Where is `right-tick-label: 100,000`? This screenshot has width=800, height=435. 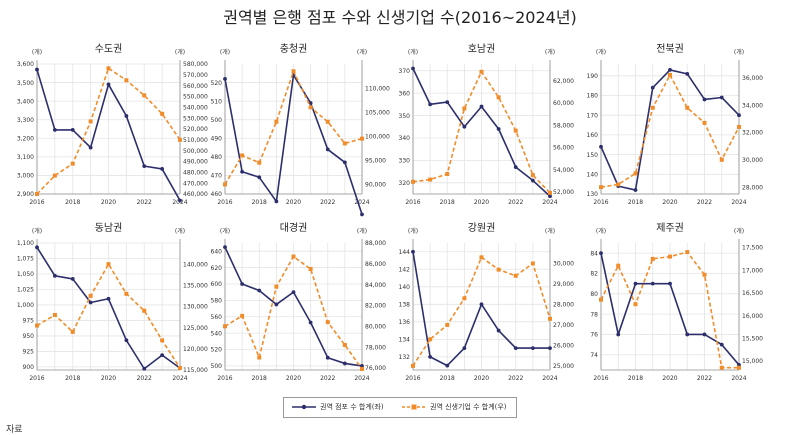 right-tick-label: 100,000 is located at coordinates (377, 136).